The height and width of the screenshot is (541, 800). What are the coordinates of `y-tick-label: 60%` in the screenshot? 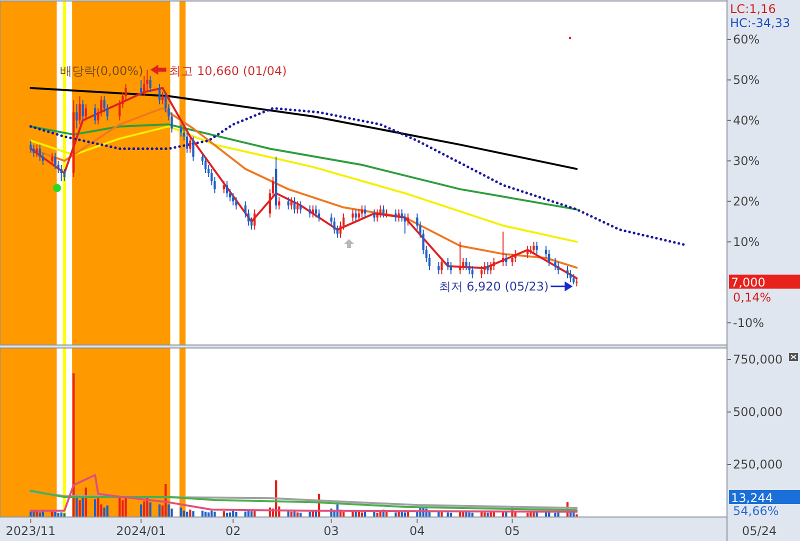 It's located at (746, 39).